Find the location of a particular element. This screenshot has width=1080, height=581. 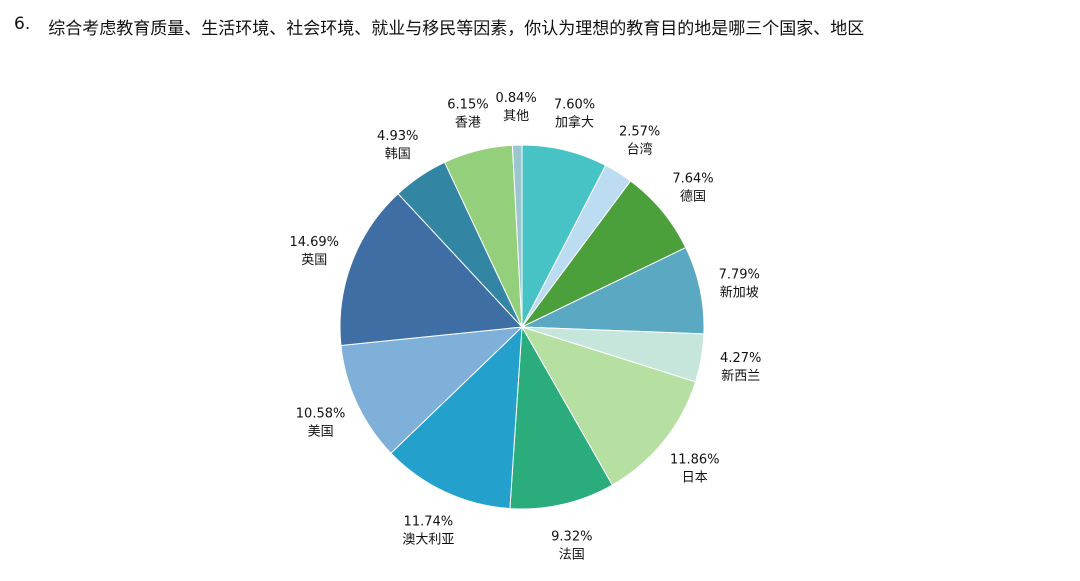

slice-value-label: 4.93% is located at coordinates (397, 136).